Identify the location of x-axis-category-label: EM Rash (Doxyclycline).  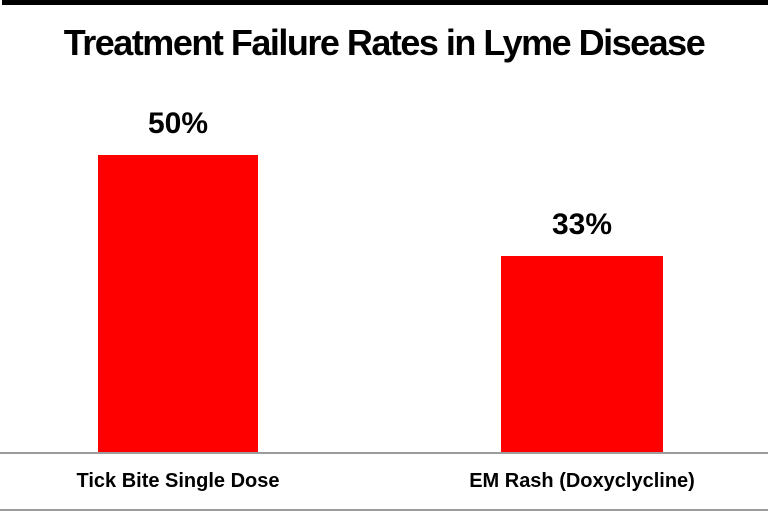
(582, 481).